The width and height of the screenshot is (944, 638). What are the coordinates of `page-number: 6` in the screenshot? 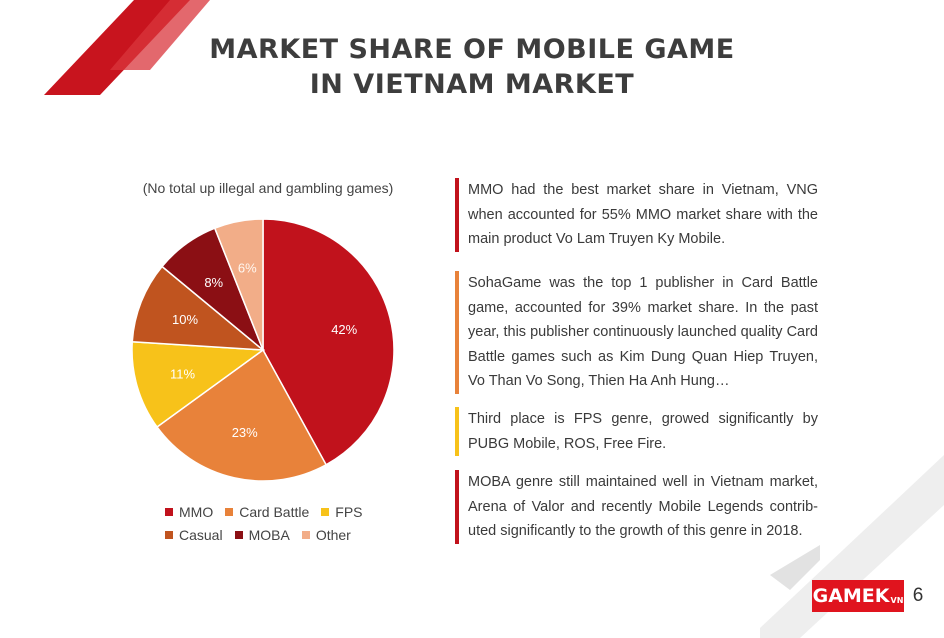 It's located at (918, 596).